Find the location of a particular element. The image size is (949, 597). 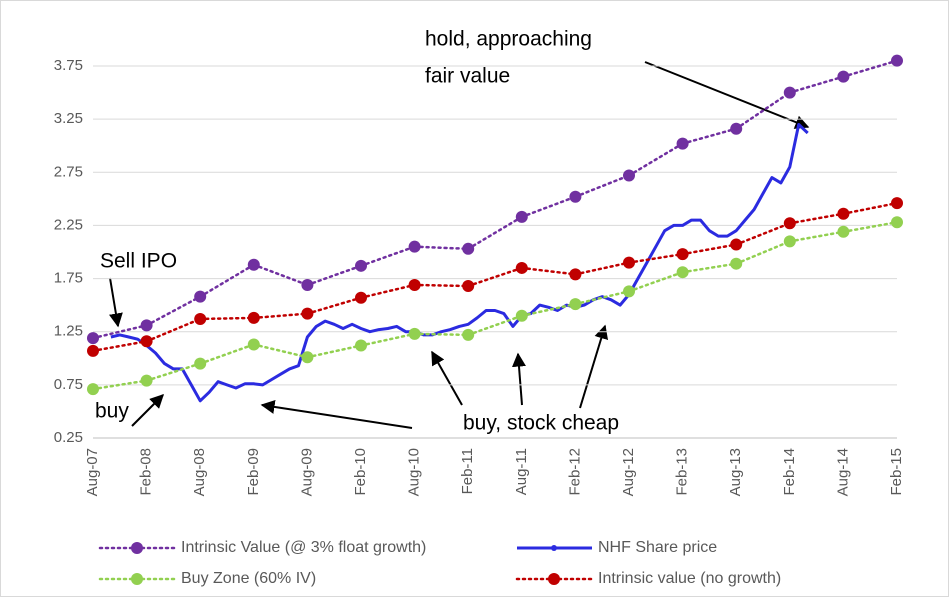

y-tick-label: 2.25 is located at coordinates (68, 224).